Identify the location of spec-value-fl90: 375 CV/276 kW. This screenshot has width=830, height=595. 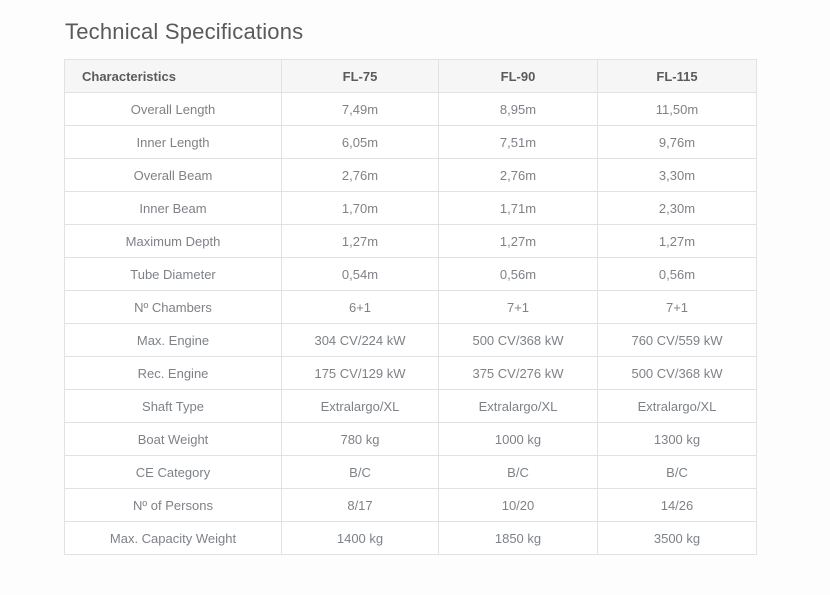
(518, 373).